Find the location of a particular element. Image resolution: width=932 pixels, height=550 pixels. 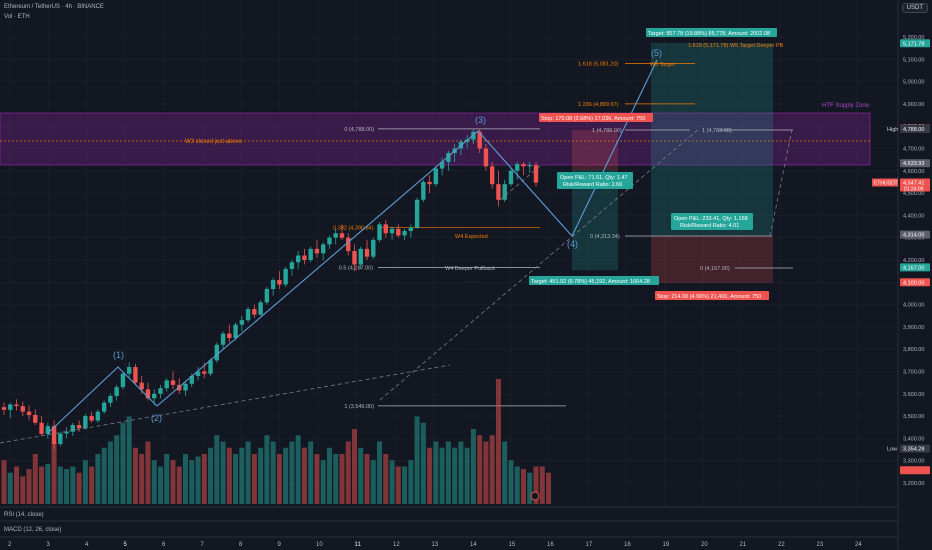

volume-bars is located at coordinates (276, 441).